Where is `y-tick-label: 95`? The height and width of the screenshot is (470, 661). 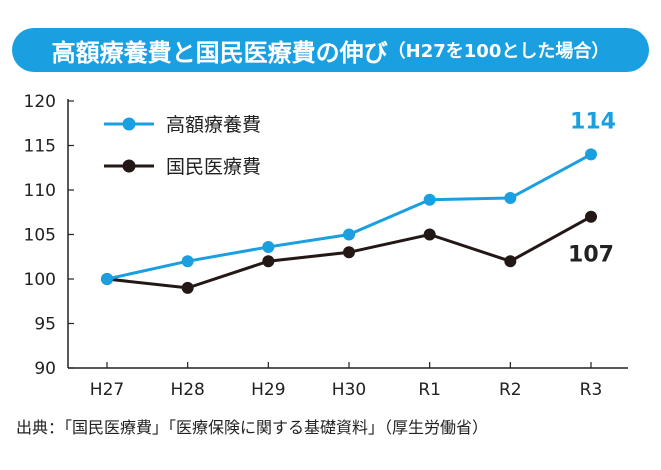 y-tick-label: 95 is located at coordinates (45, 325).